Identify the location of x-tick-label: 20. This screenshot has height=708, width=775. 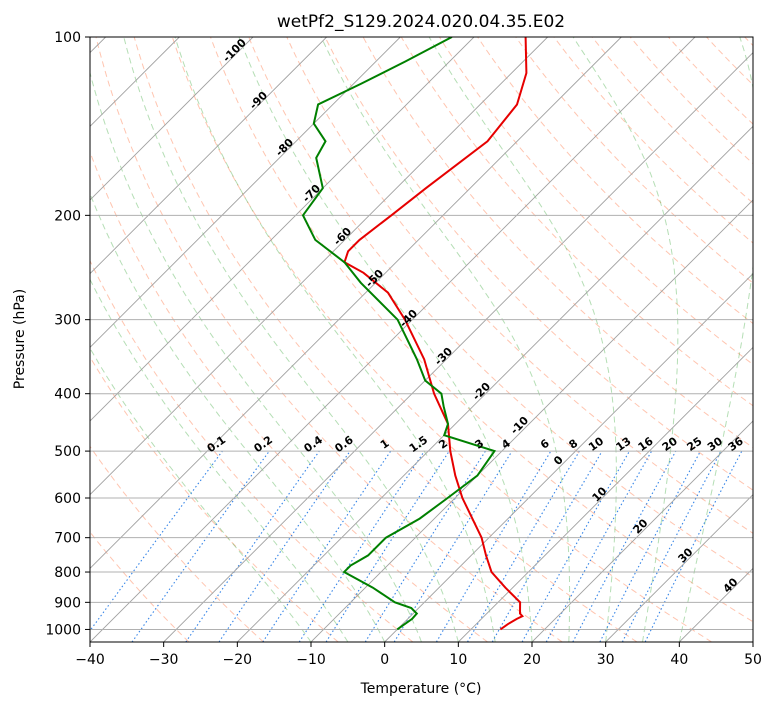
(532, 660).